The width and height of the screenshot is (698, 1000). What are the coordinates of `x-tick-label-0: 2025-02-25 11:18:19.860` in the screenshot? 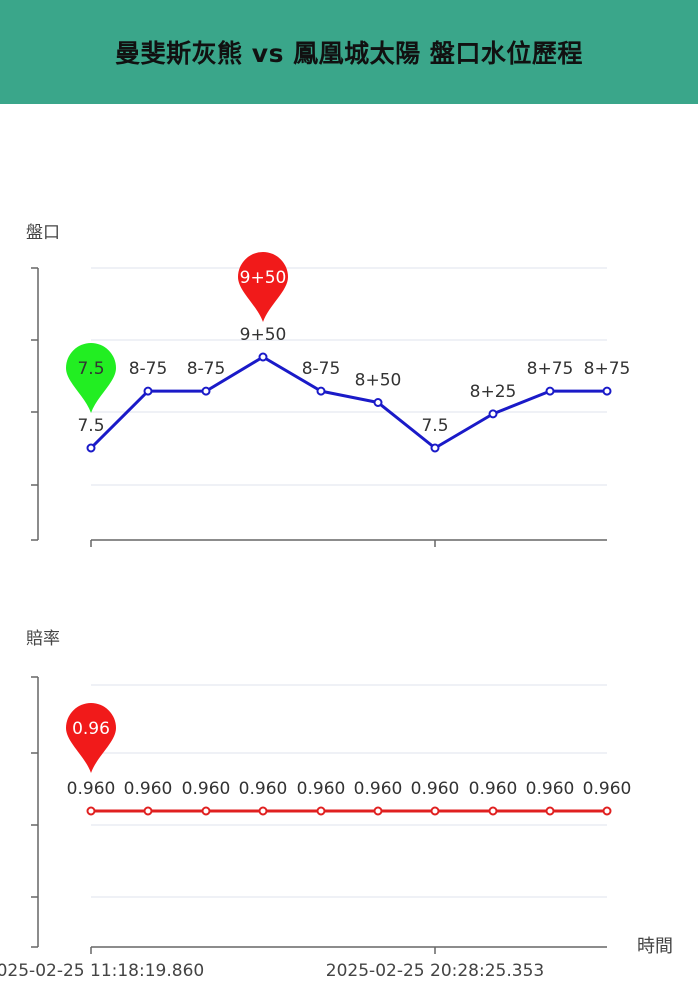 It's located at (102, 971).